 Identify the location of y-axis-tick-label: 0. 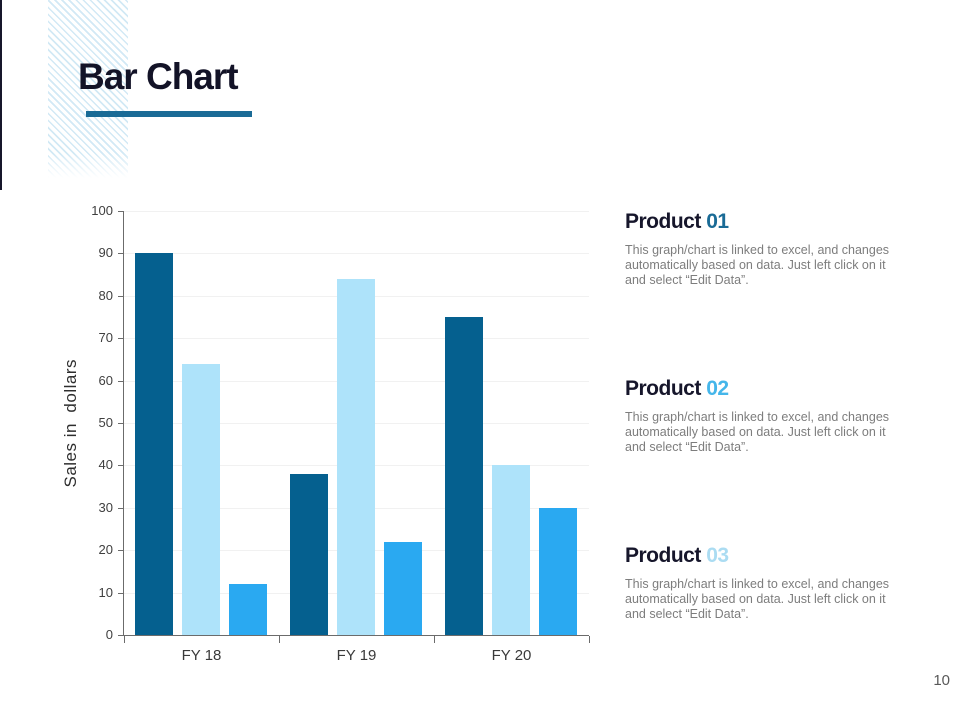
(109, 634).